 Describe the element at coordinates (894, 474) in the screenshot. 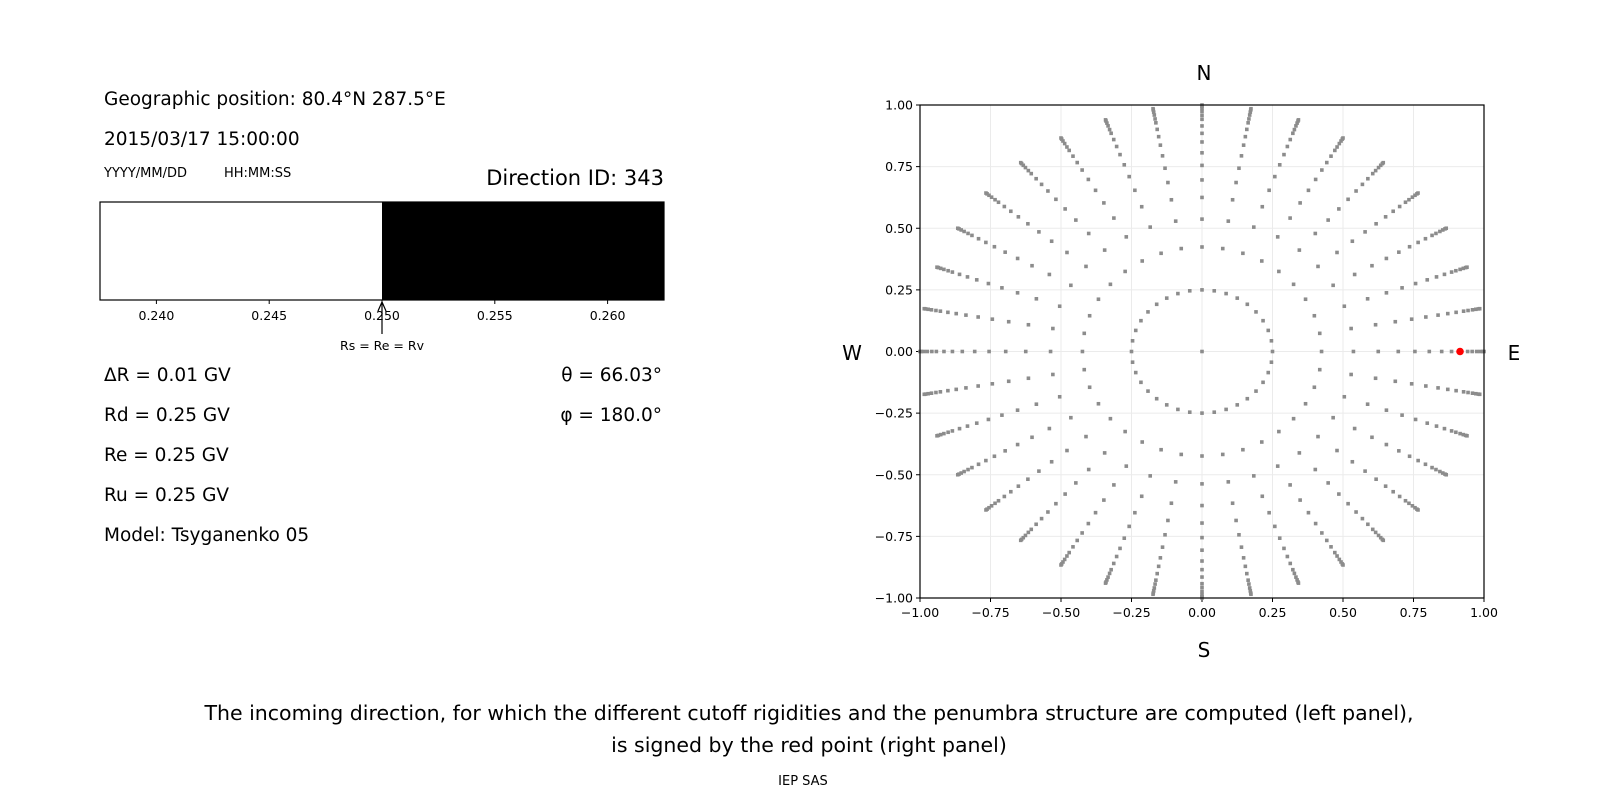

I see `y-tick-label: −0.50` at that location.